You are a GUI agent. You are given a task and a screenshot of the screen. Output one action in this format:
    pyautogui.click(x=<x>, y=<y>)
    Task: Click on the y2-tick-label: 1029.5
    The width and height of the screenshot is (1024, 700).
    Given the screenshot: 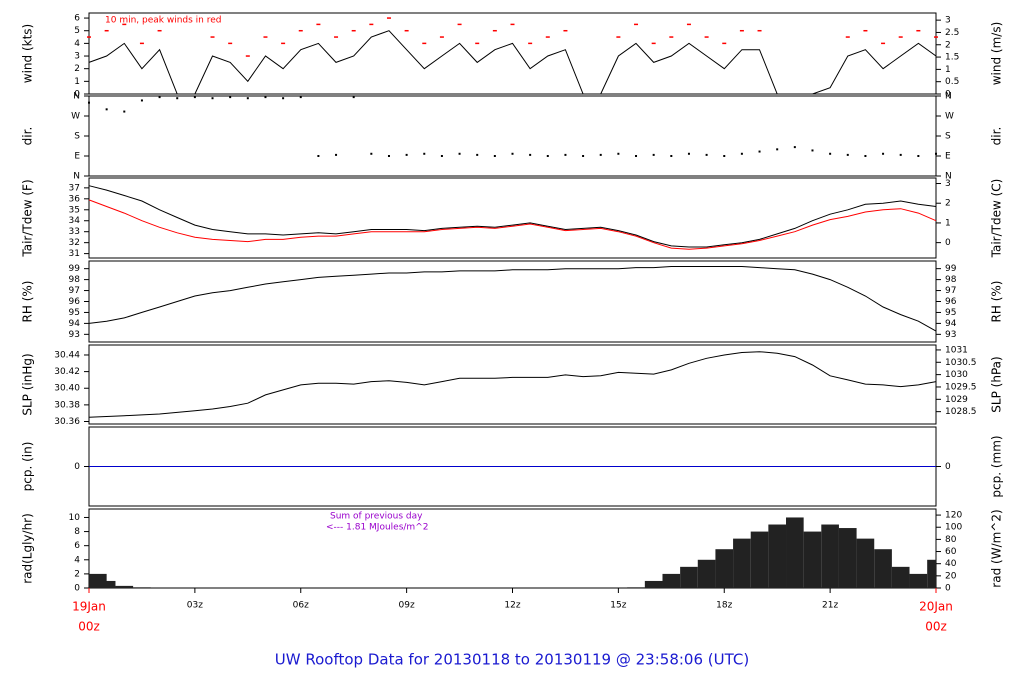 What is the action you would take?
    pyautogui.click(x=961, y=387)
    